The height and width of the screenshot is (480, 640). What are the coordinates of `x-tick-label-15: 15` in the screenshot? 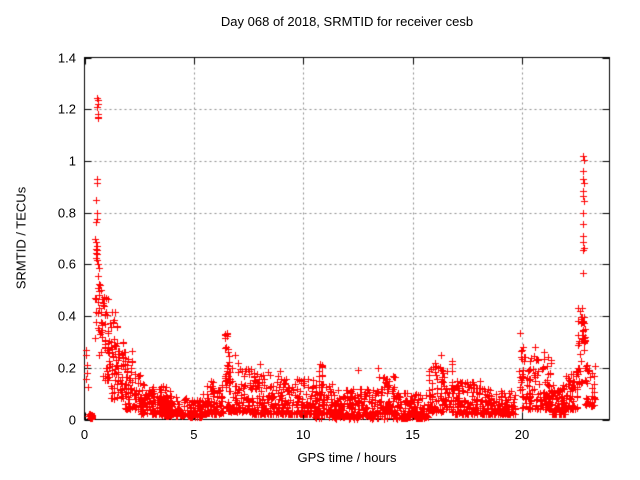 It's located at (412, 434).